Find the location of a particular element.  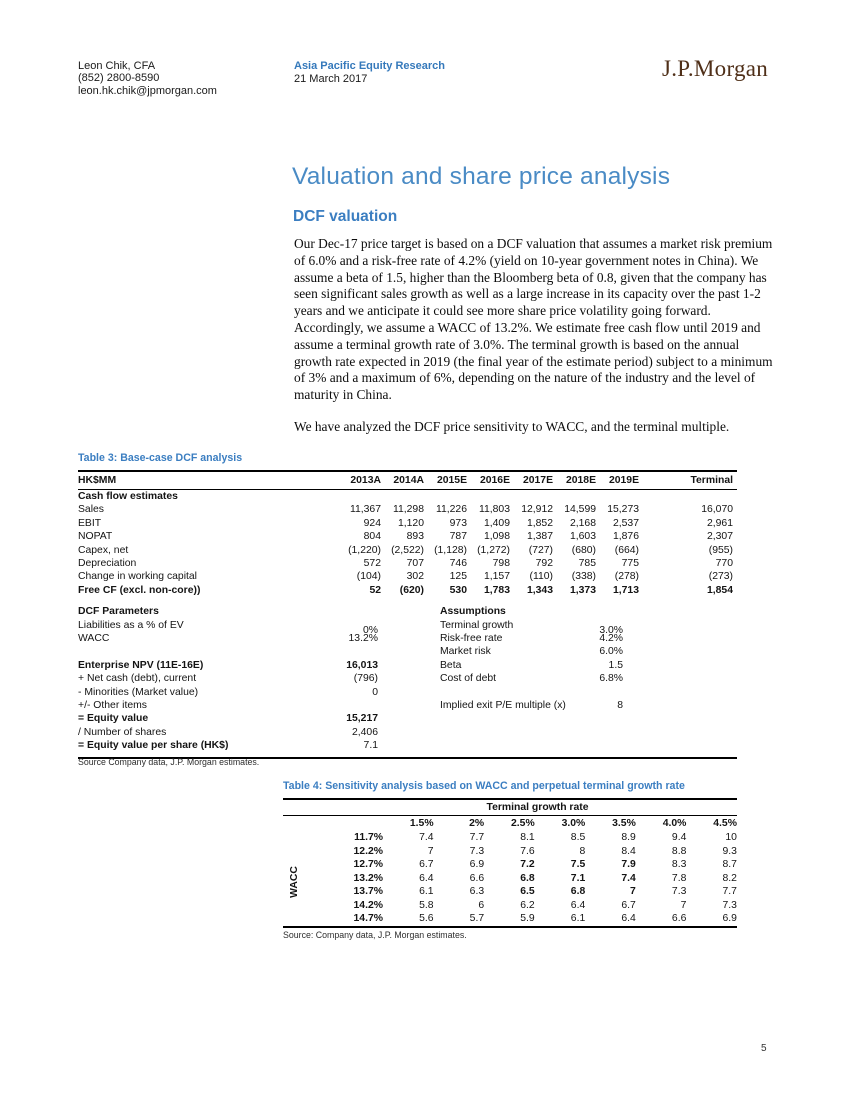

table3-cell: 1,409 is located at coordinates (496, 523).